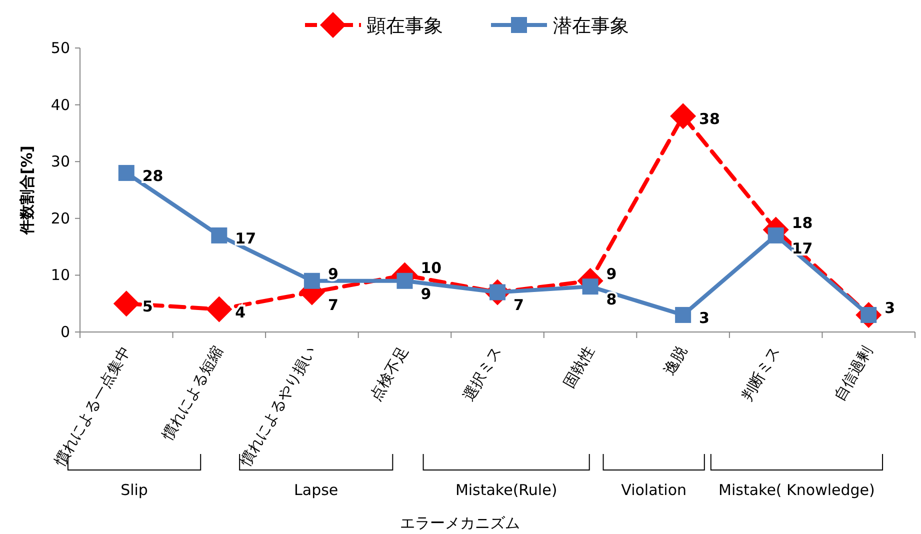  Describe the element at coordinates (389, 373) in the screenshot. I see `x-tick-label: 点検不足` at that location.